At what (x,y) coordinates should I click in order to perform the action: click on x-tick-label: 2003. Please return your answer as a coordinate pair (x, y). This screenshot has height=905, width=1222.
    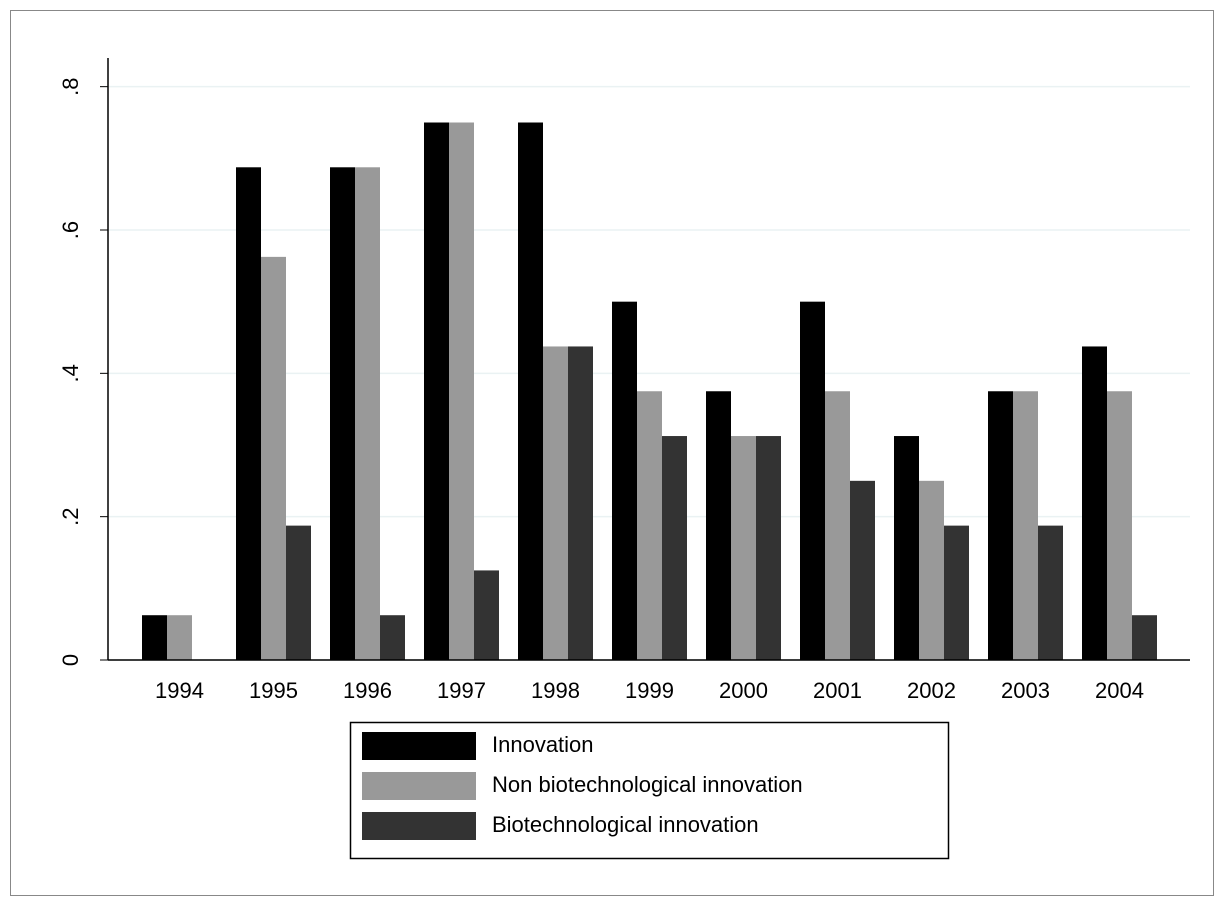
    Looking at the image, I should click on (1025, 690).